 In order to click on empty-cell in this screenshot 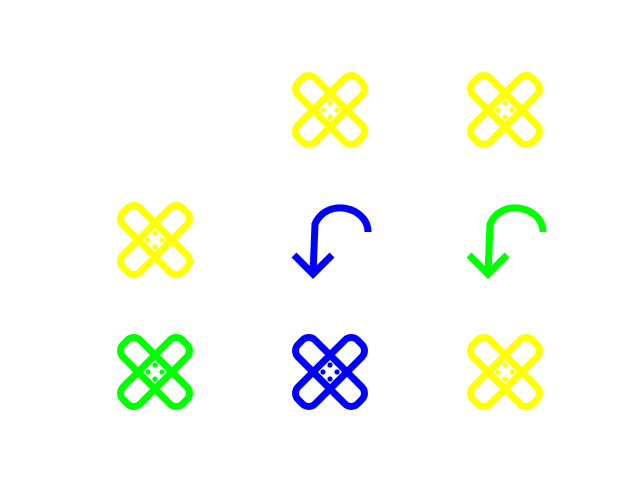, I will do `click(155, 110)`.